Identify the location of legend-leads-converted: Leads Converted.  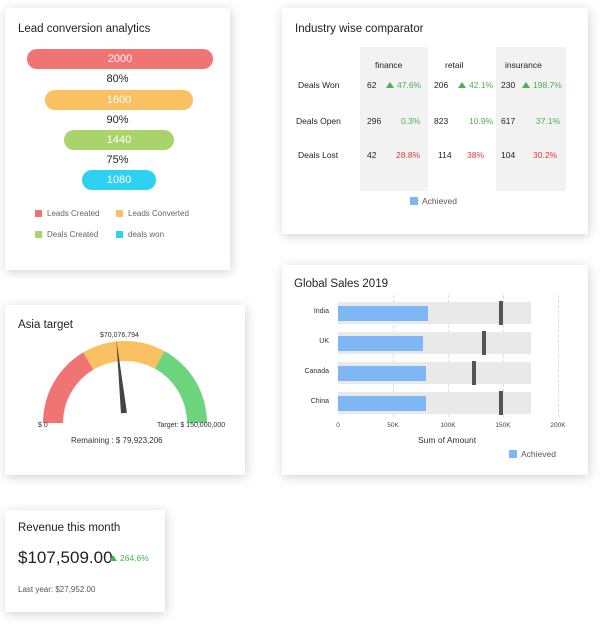
(152, 213).